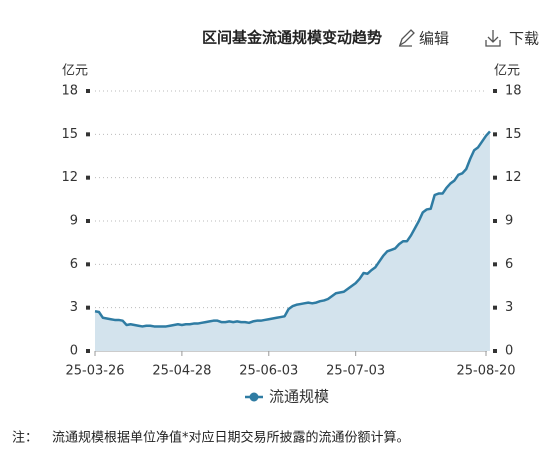 The image size is (559, 463). What do you see at coordinates (509, 264) in the screenshot?
I see `y2-tick-label: 6` at bounding box center [509, 264].